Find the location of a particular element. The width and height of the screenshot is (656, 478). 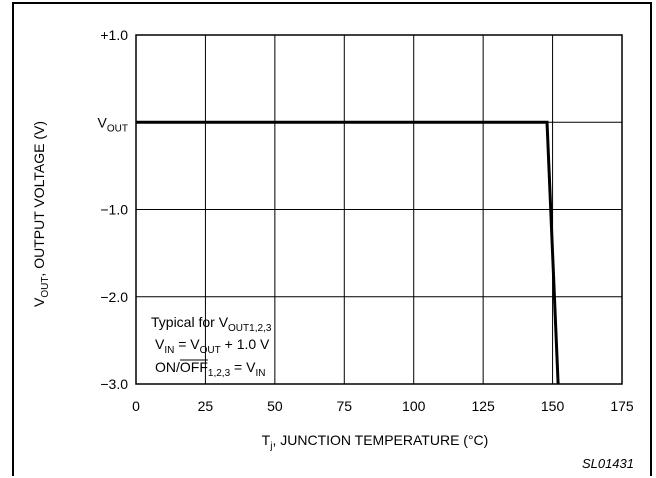

x-tick-label: 125 is located at coordinates (483, 406).